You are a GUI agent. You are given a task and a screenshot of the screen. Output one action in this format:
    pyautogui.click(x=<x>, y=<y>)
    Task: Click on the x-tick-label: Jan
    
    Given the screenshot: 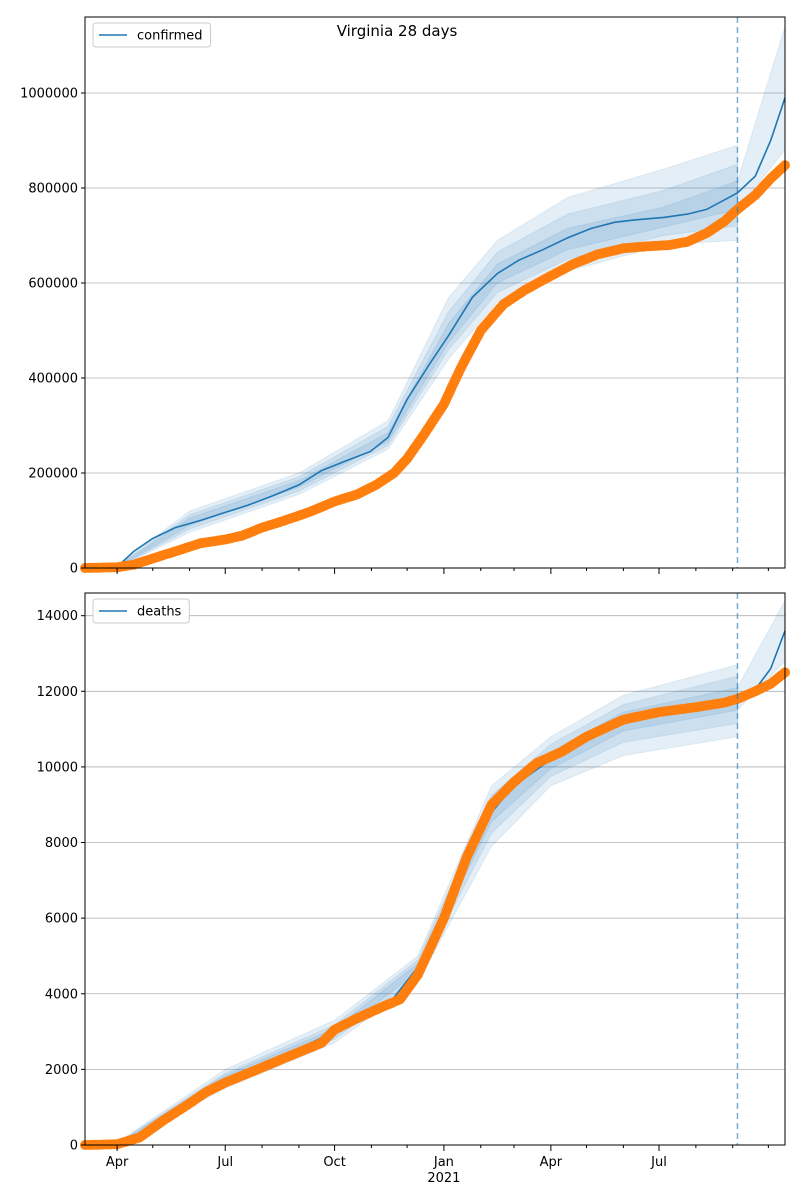 What is the action you would take?
    pyautogui.click(x=443, y=1162)
    